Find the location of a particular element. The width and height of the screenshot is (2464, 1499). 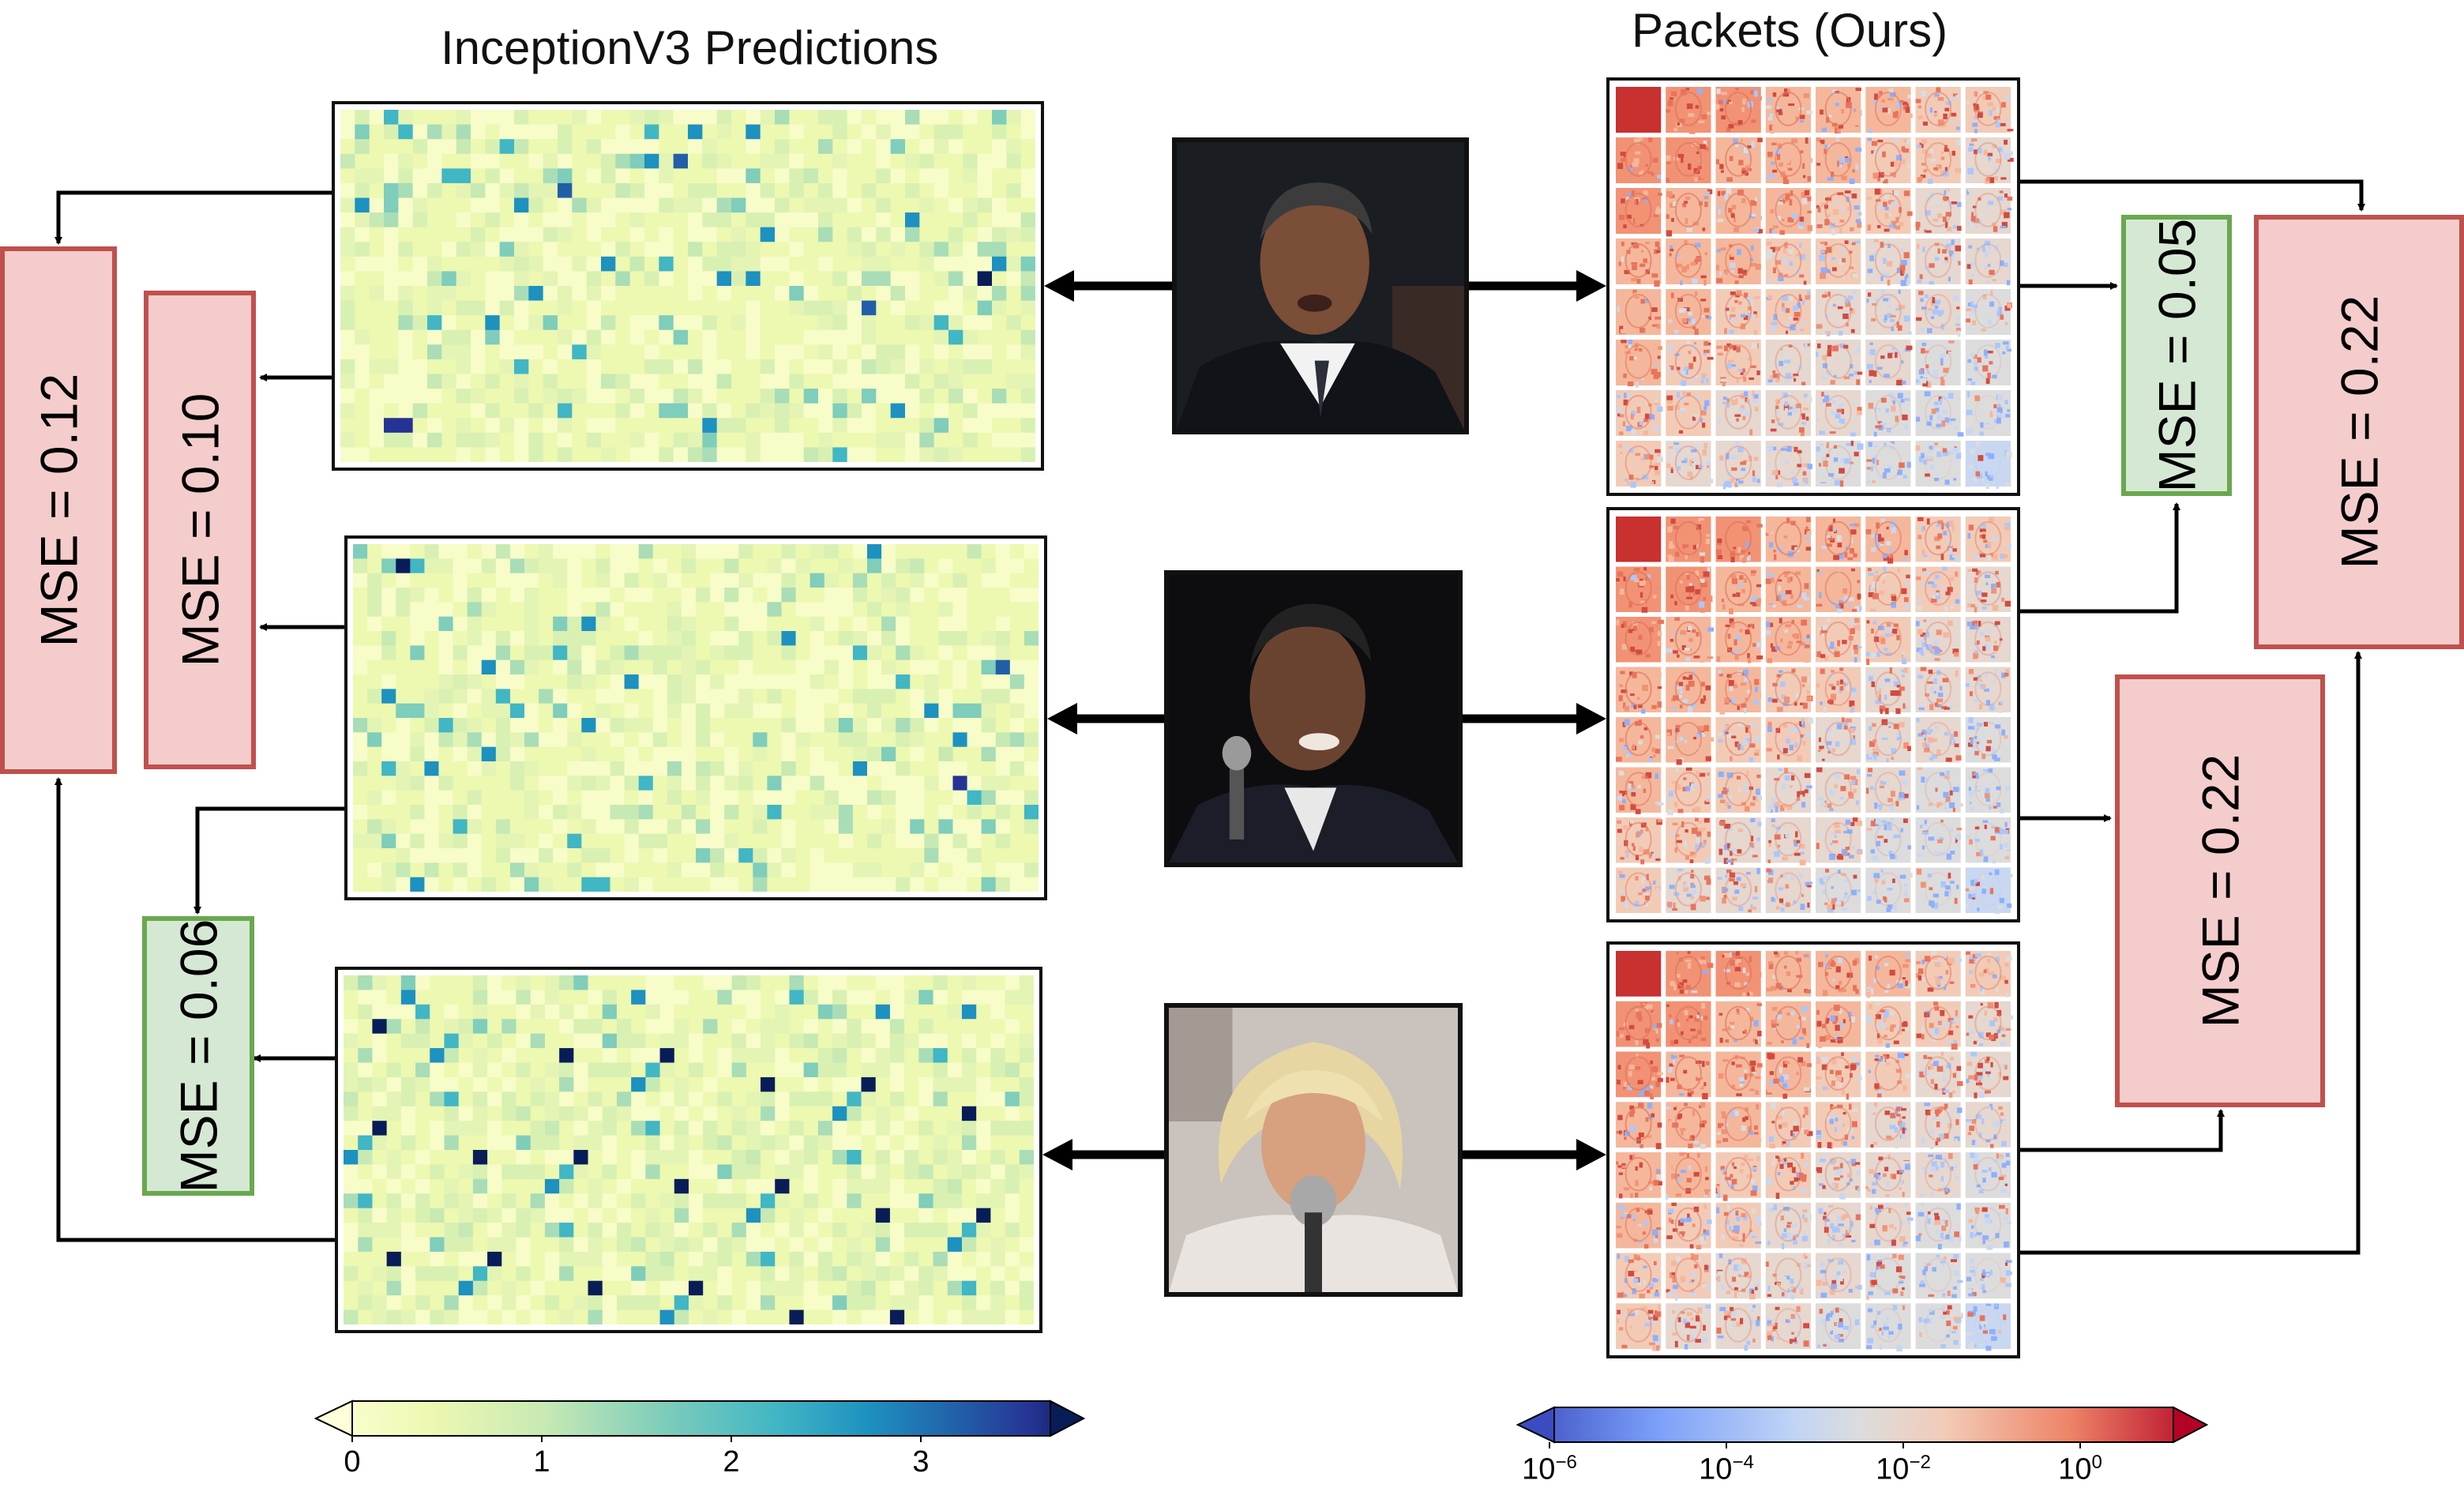

arrow-packets3-to-mse-022a is located at coordinates (2191, 953).